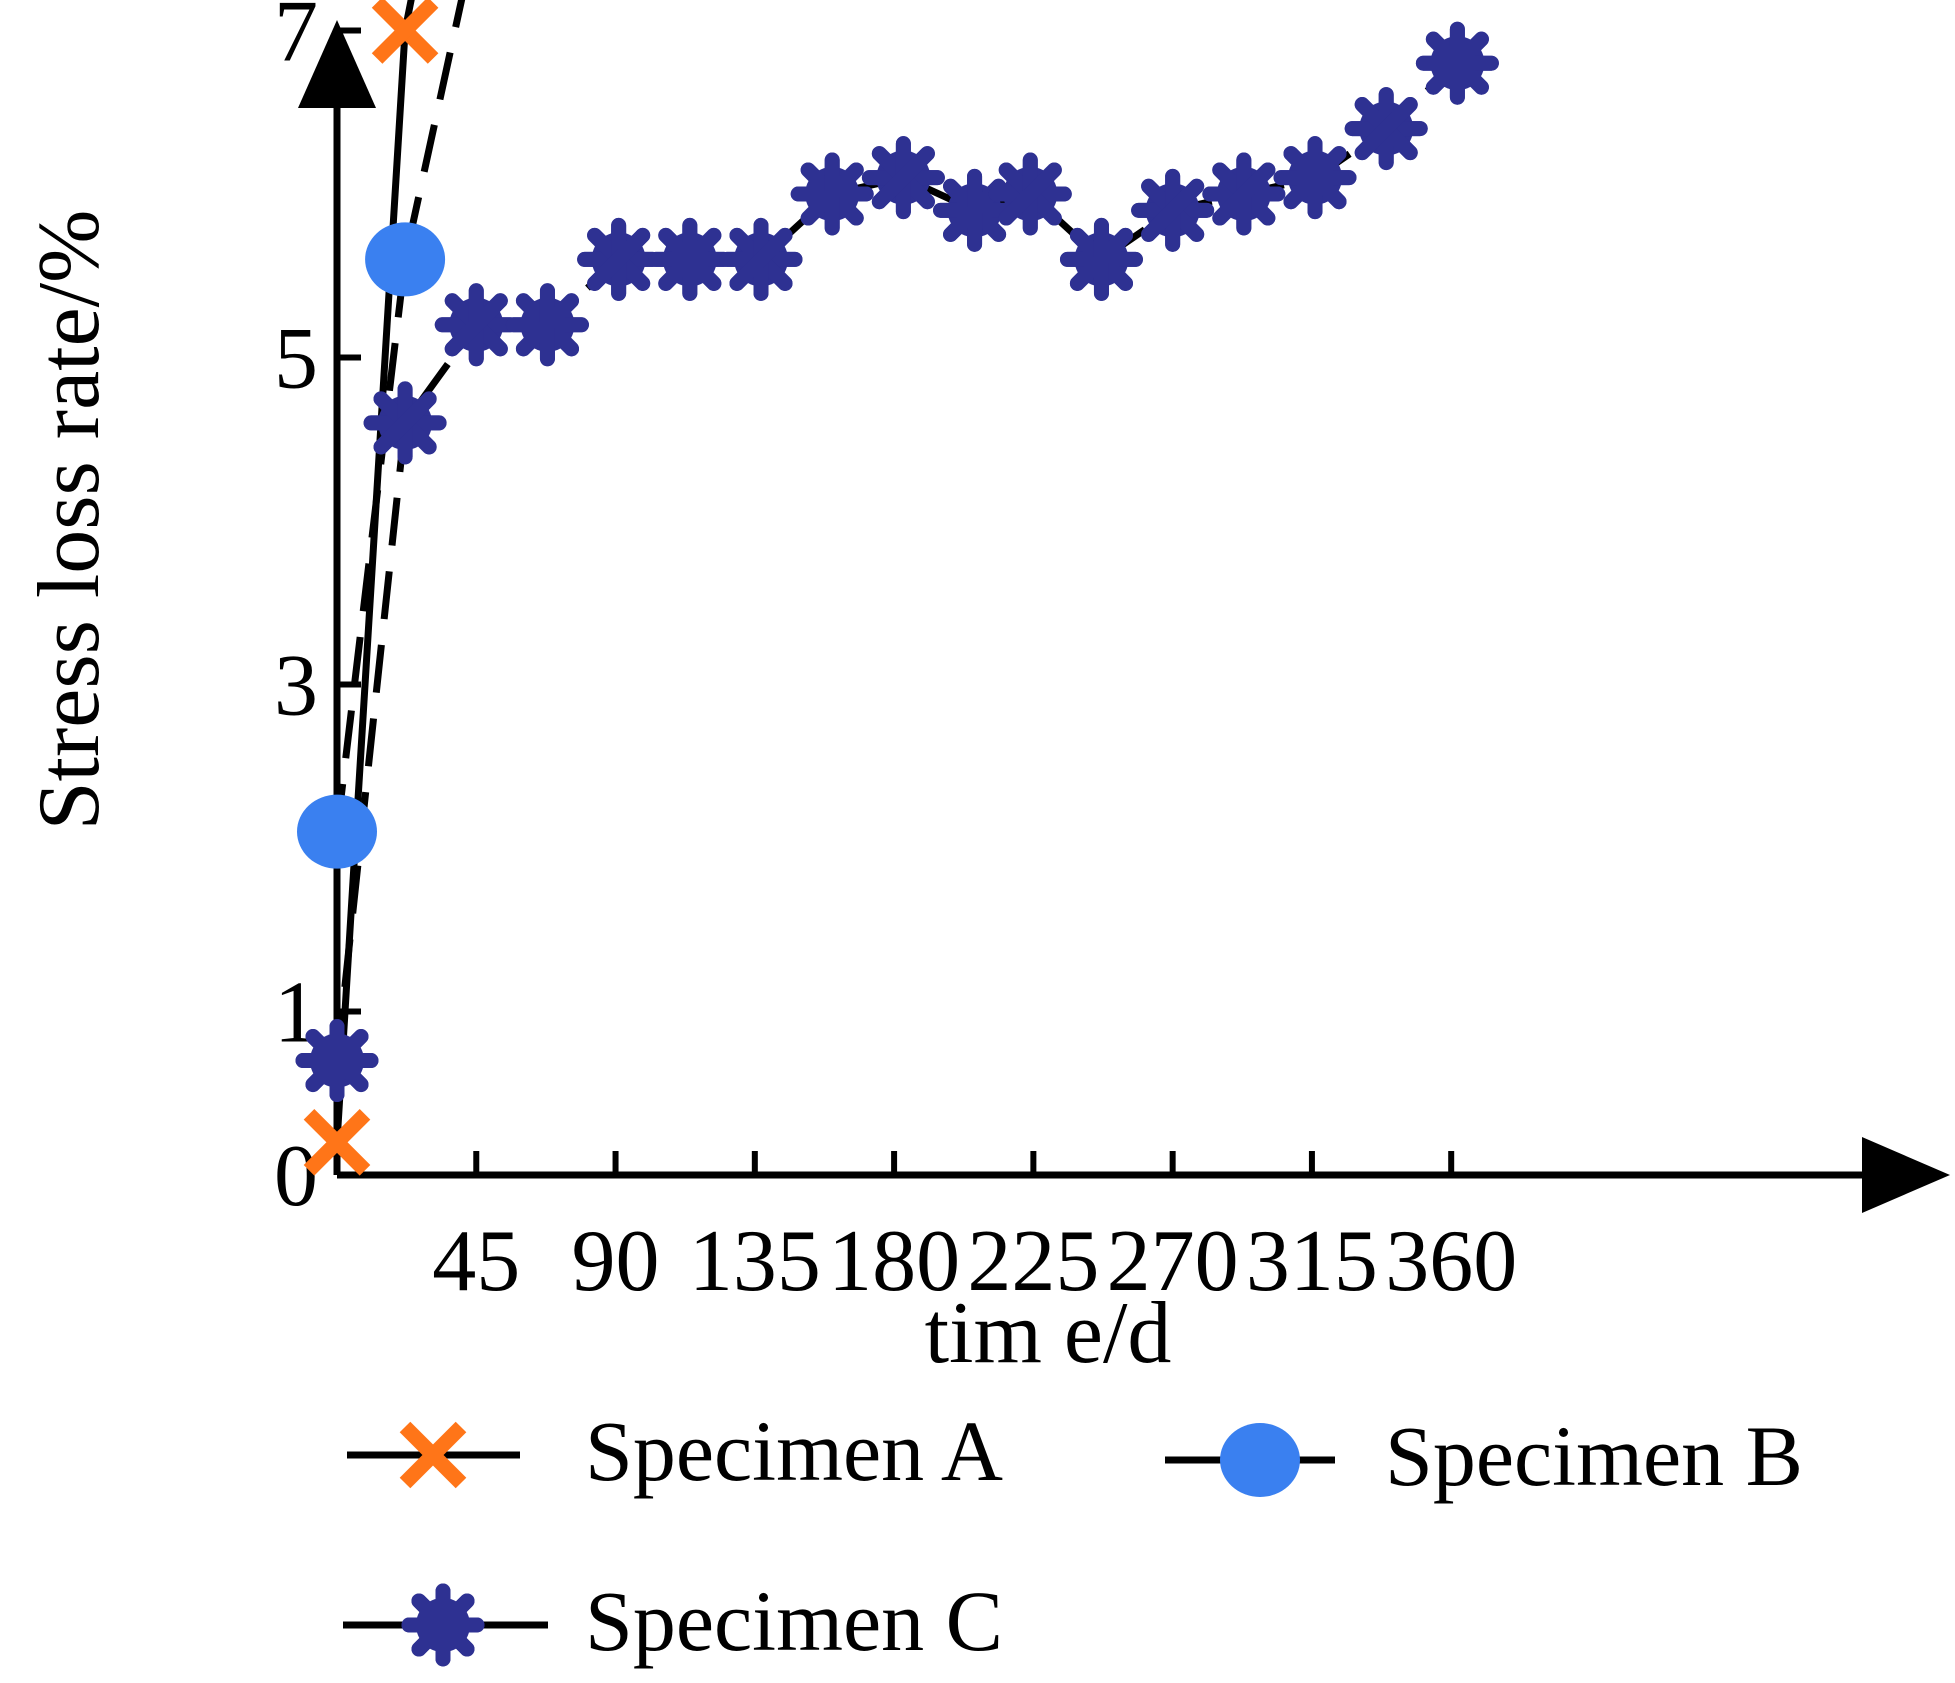 Image resolution: width=1955 pixels, height=1683 pixels. What do you see at coordinates (794, 1621) in the screenshot?
I see `legend-label: Specimen C` at bounding box center [794, 1621].